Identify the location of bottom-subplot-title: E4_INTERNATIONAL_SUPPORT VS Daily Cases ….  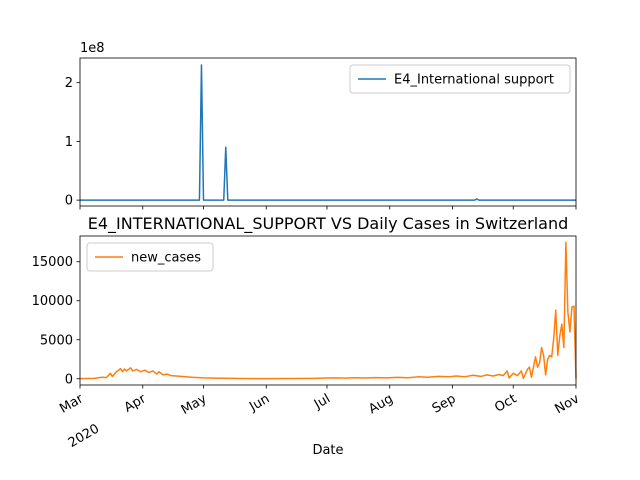
(328, 224).